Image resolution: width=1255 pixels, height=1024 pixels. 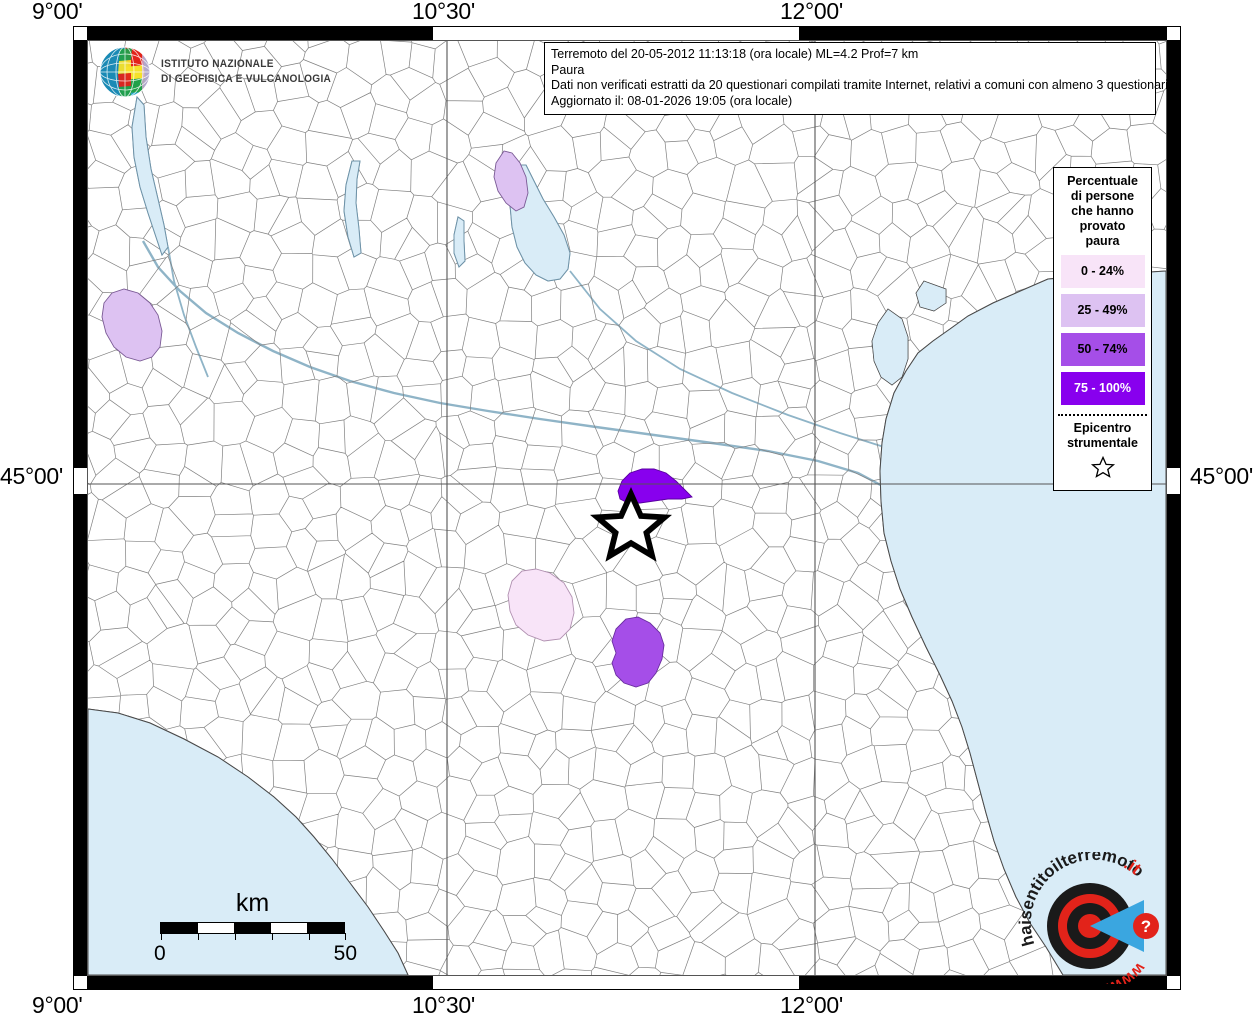 I want to click on legend-title-line-3: che hanno, so click(x=1102, y=211).